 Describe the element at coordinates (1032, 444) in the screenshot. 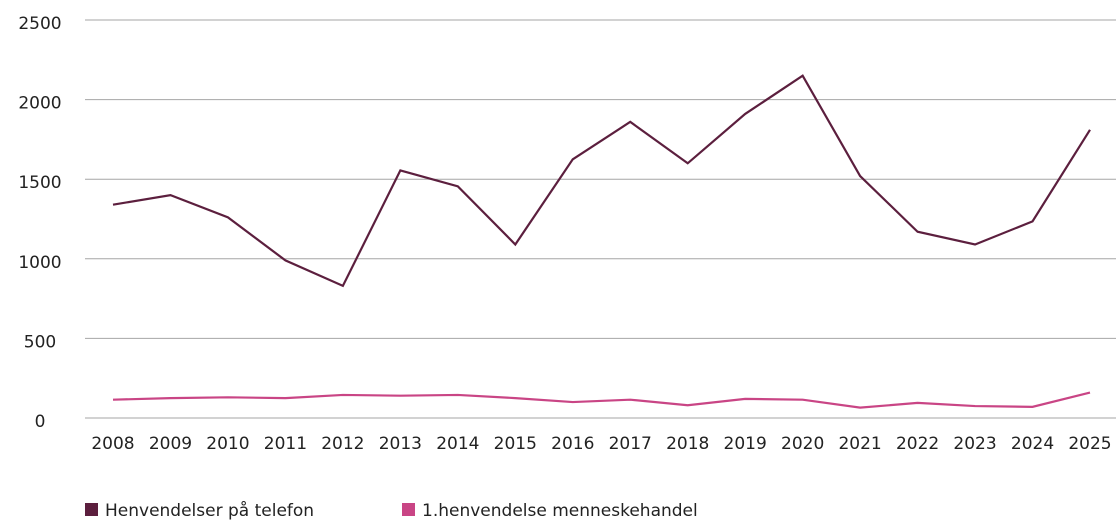

I see `x-tick-label: 2024` at that location.